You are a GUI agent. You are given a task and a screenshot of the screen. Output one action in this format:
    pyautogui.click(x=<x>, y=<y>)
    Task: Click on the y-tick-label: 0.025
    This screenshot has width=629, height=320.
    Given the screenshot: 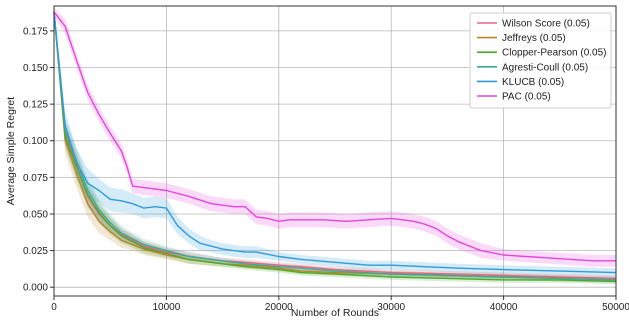 What is the action you would take?
    pyautogui.click(x=35, y=251)
    